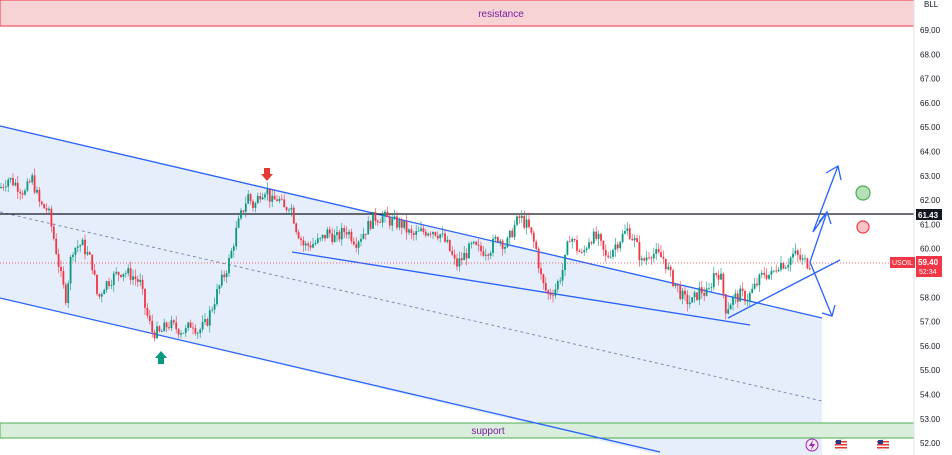  What do you see at coordinates (784, 289) in the screenshot?
I see `rising-trendline` at bounding box center [784, 289].